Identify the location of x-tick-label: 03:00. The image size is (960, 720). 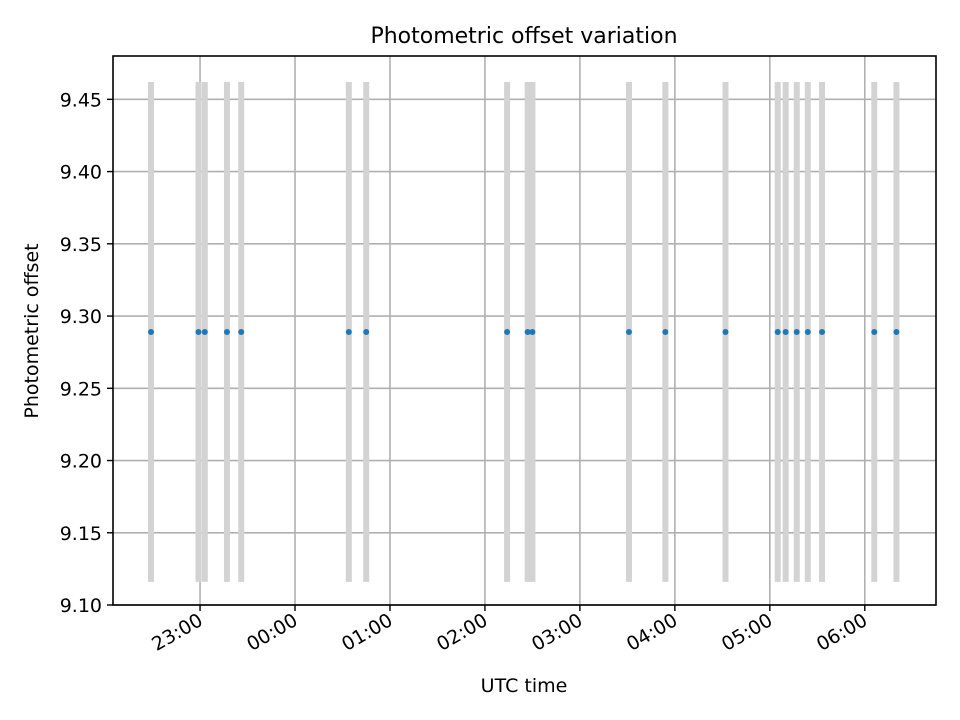
(557, 632).